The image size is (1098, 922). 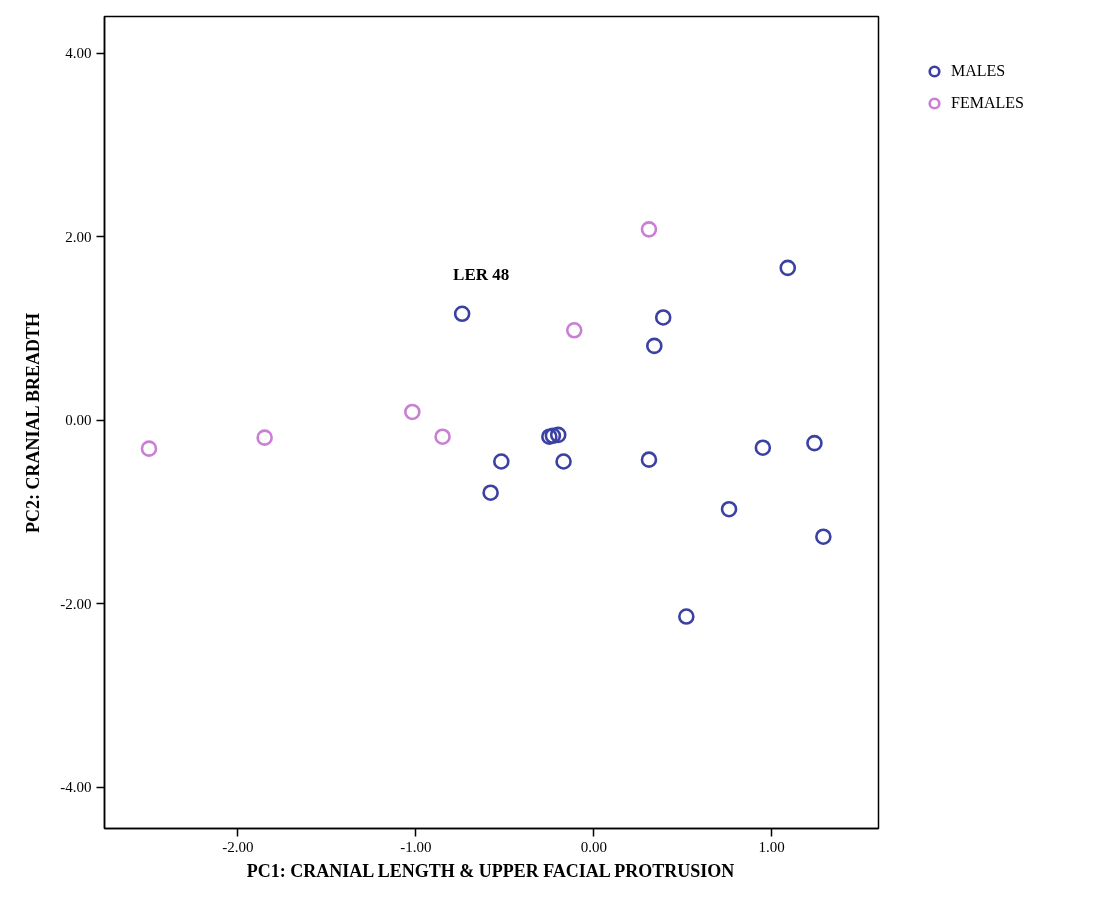 I want to click on legend-label: FEMALES, so click(x=987, y=103).